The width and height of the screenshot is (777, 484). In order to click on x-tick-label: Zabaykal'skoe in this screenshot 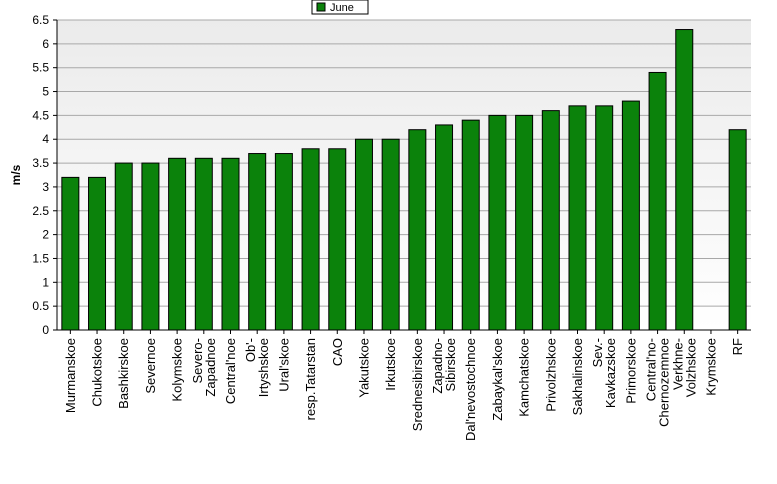, I will do `click(497, 379)`.